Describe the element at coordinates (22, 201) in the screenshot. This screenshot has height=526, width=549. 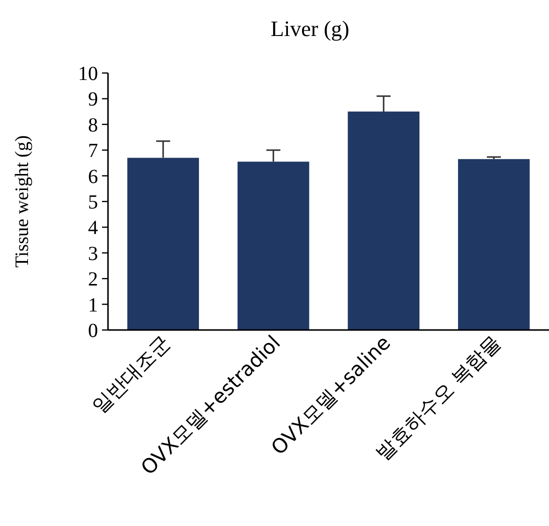
I see `y-axis-title: Tissue weight (g)` at that location.